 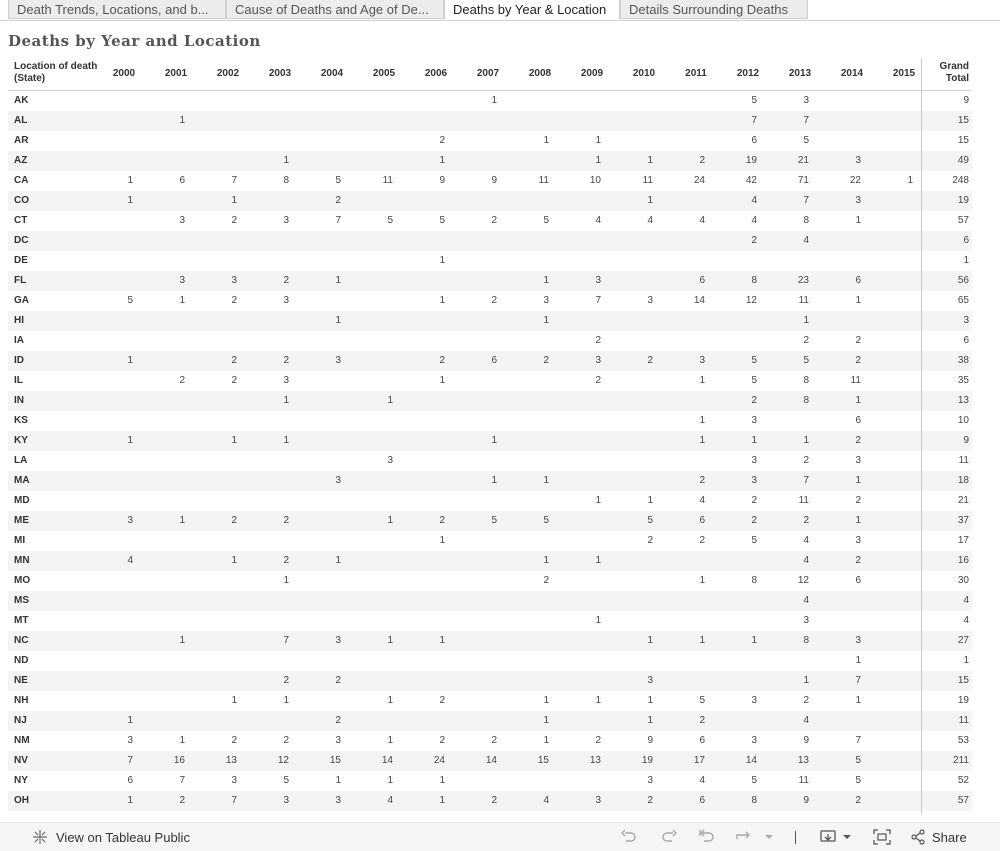 I want to click on state-label: AL, so click(x=21, y=120).